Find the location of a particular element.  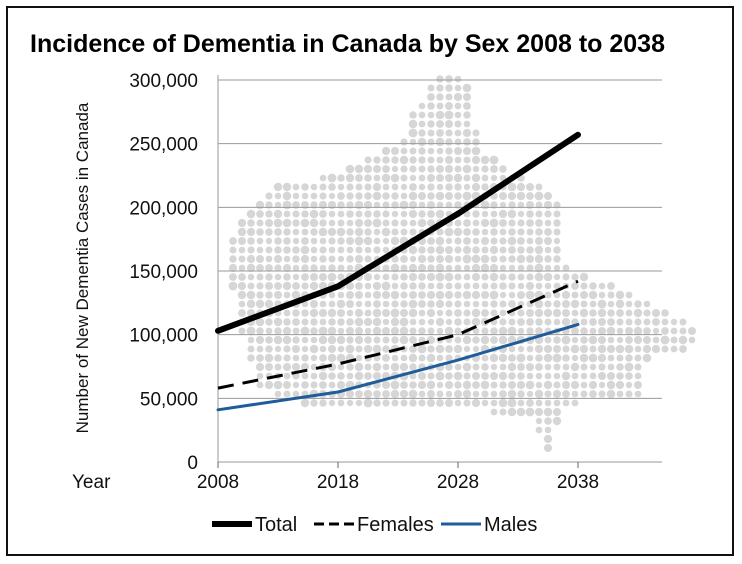

x-tick-label: 2038 is located at coordinates (578, 482).